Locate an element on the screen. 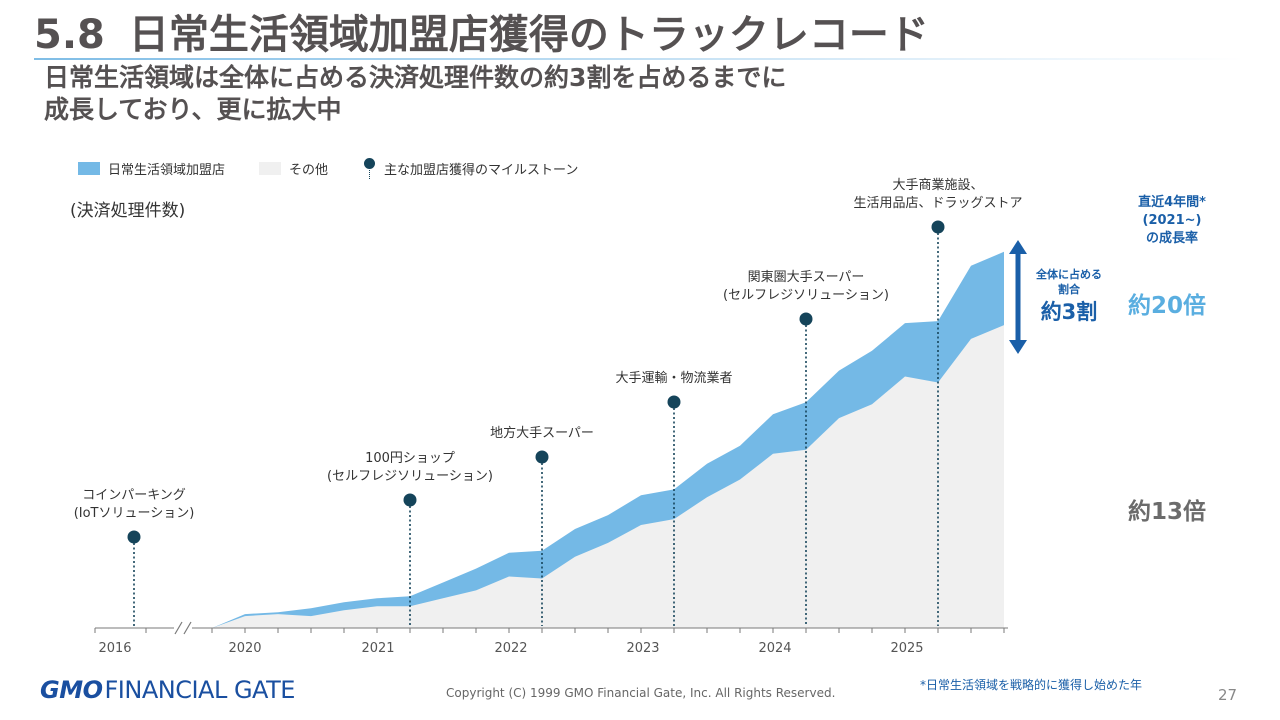  milestone-label: 関東圏大手スーパー is located at coordinates (806, 277).